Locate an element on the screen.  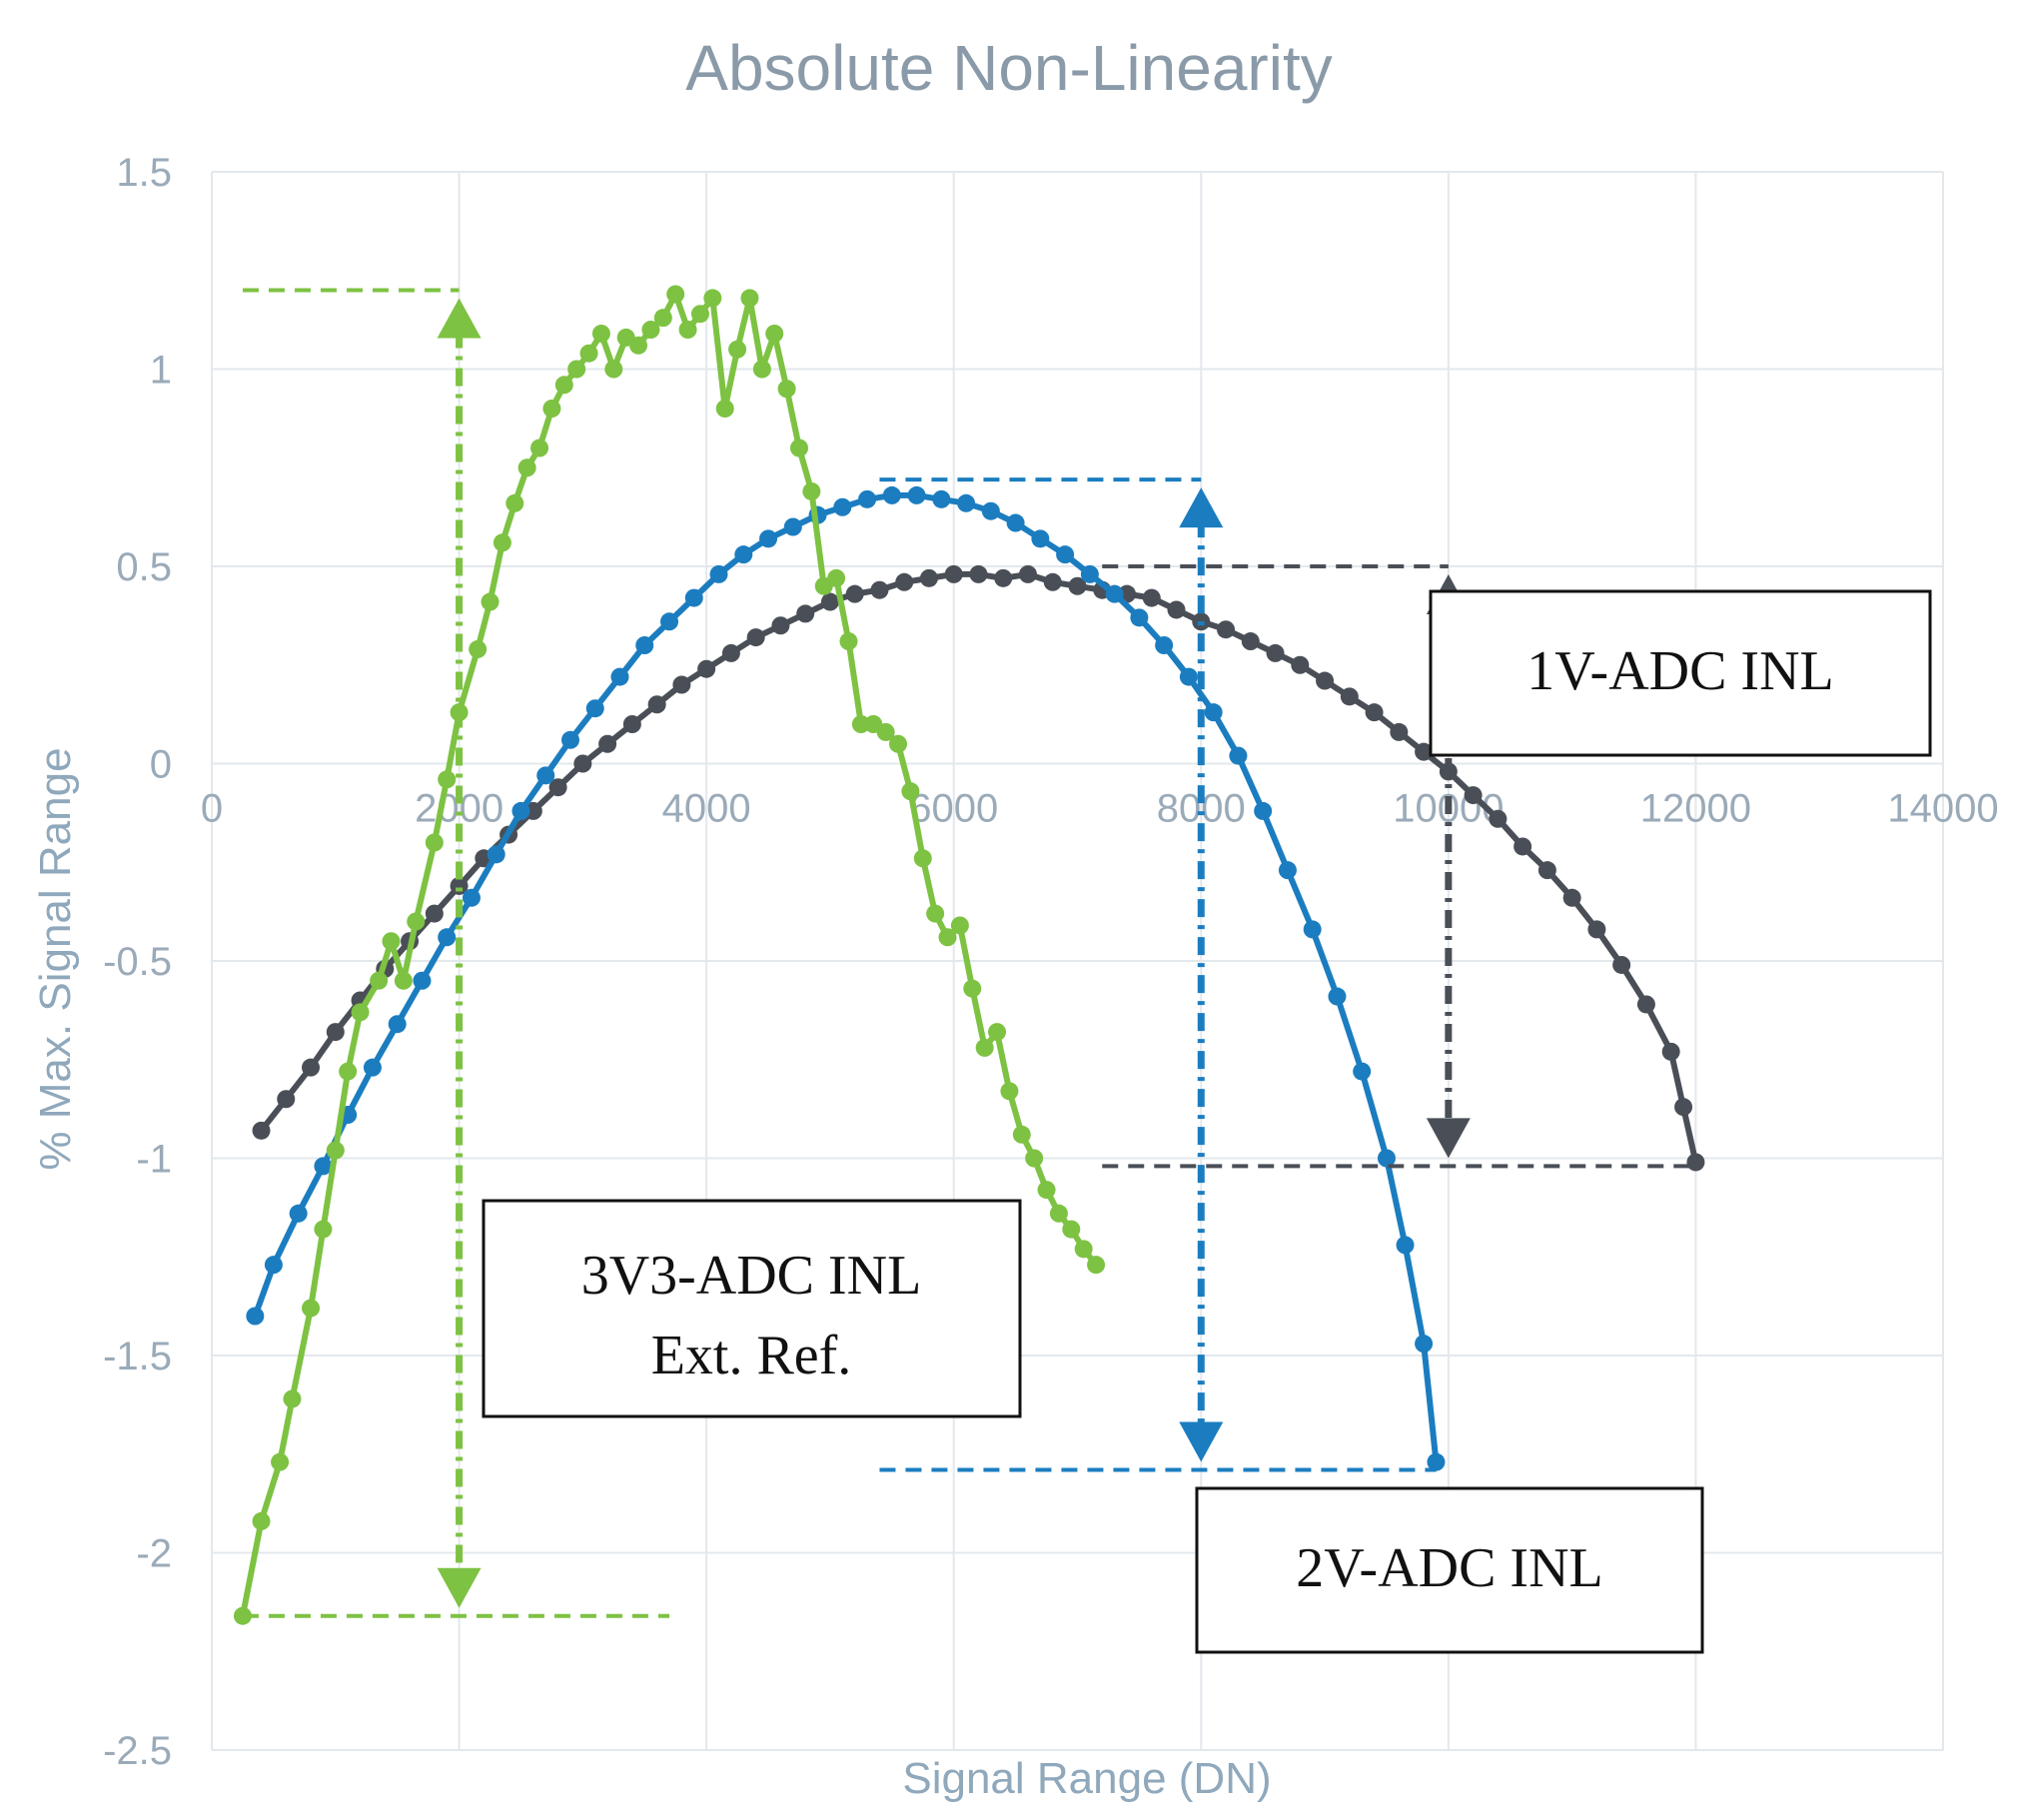
annotation-label-3v3-line1: 3V3-ADC INL is located at coordinates (751, 1276).